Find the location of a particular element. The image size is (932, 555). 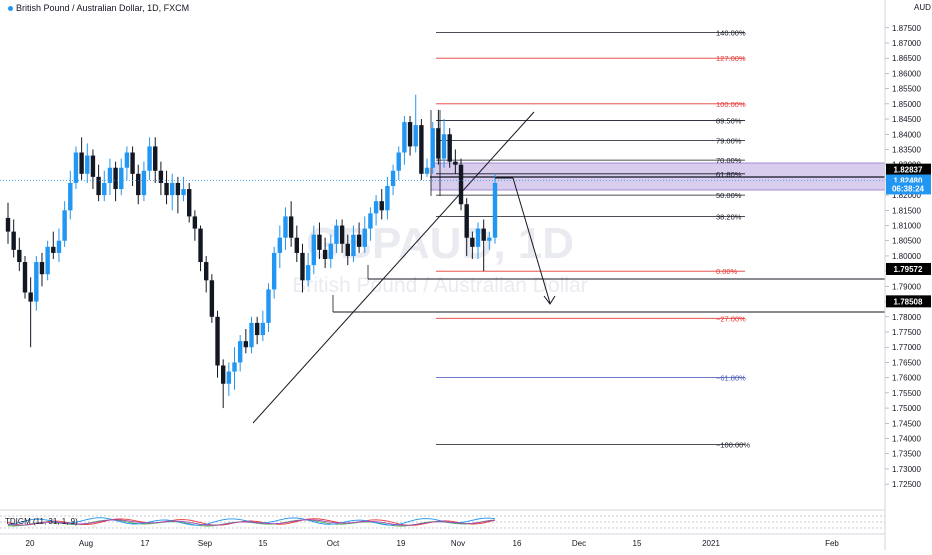

price-tag-label: 1.78508 is located at coordinates (908, 301).